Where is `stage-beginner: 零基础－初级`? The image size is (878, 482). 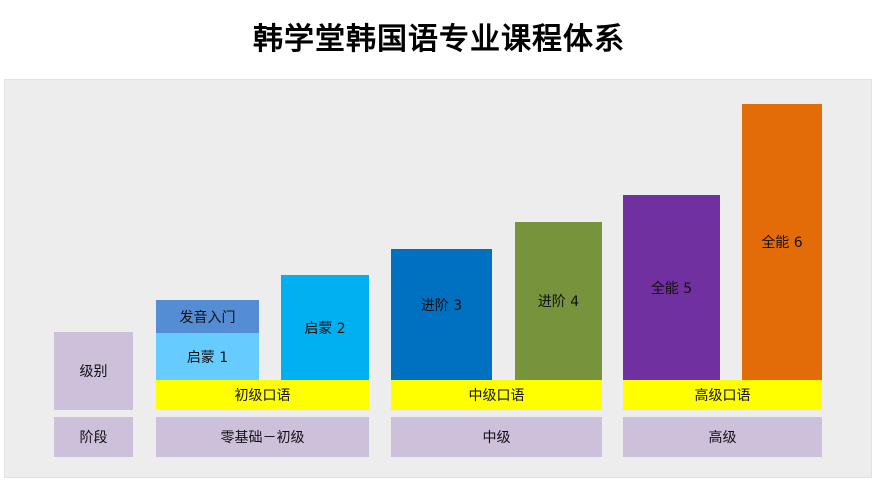
stage-beginner: 零基础－初级 is located at coordinates (262, 437).